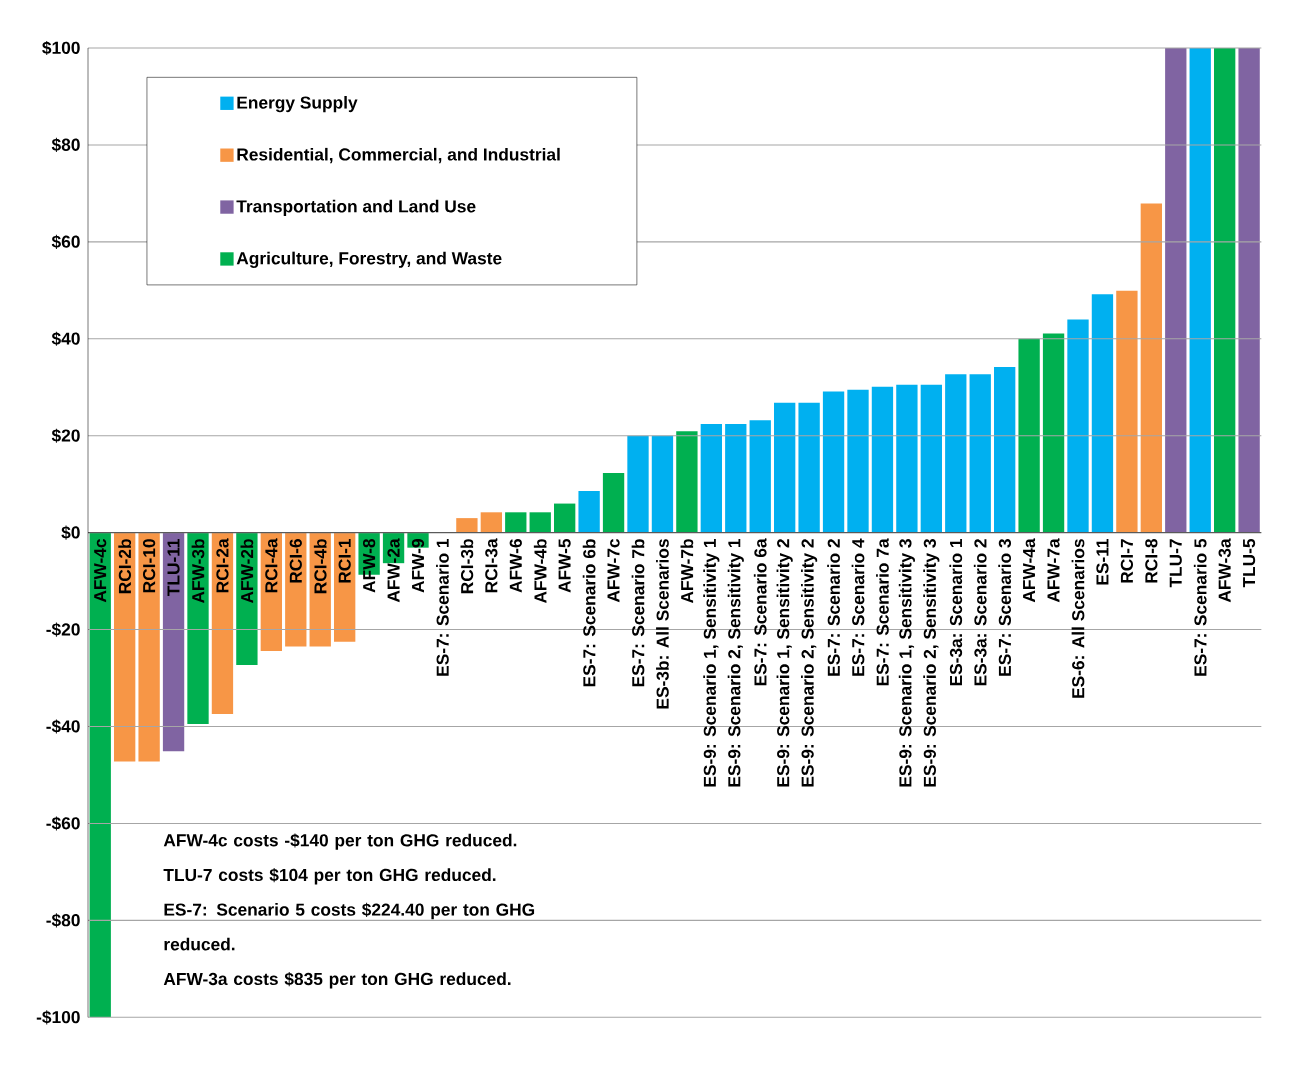  Describe the element at coordinates (271, 565) in the screenshot. I see `x-tick-label: RCI-4a` at that location.